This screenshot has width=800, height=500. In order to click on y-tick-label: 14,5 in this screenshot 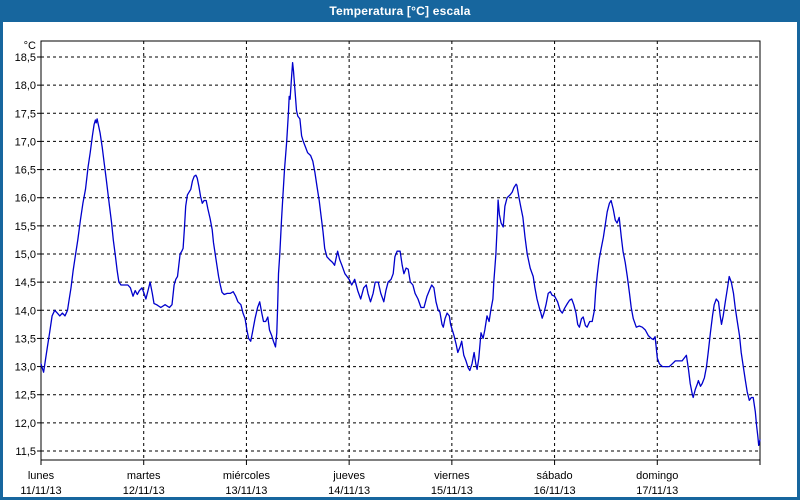, I will do `click(25, 283)`.